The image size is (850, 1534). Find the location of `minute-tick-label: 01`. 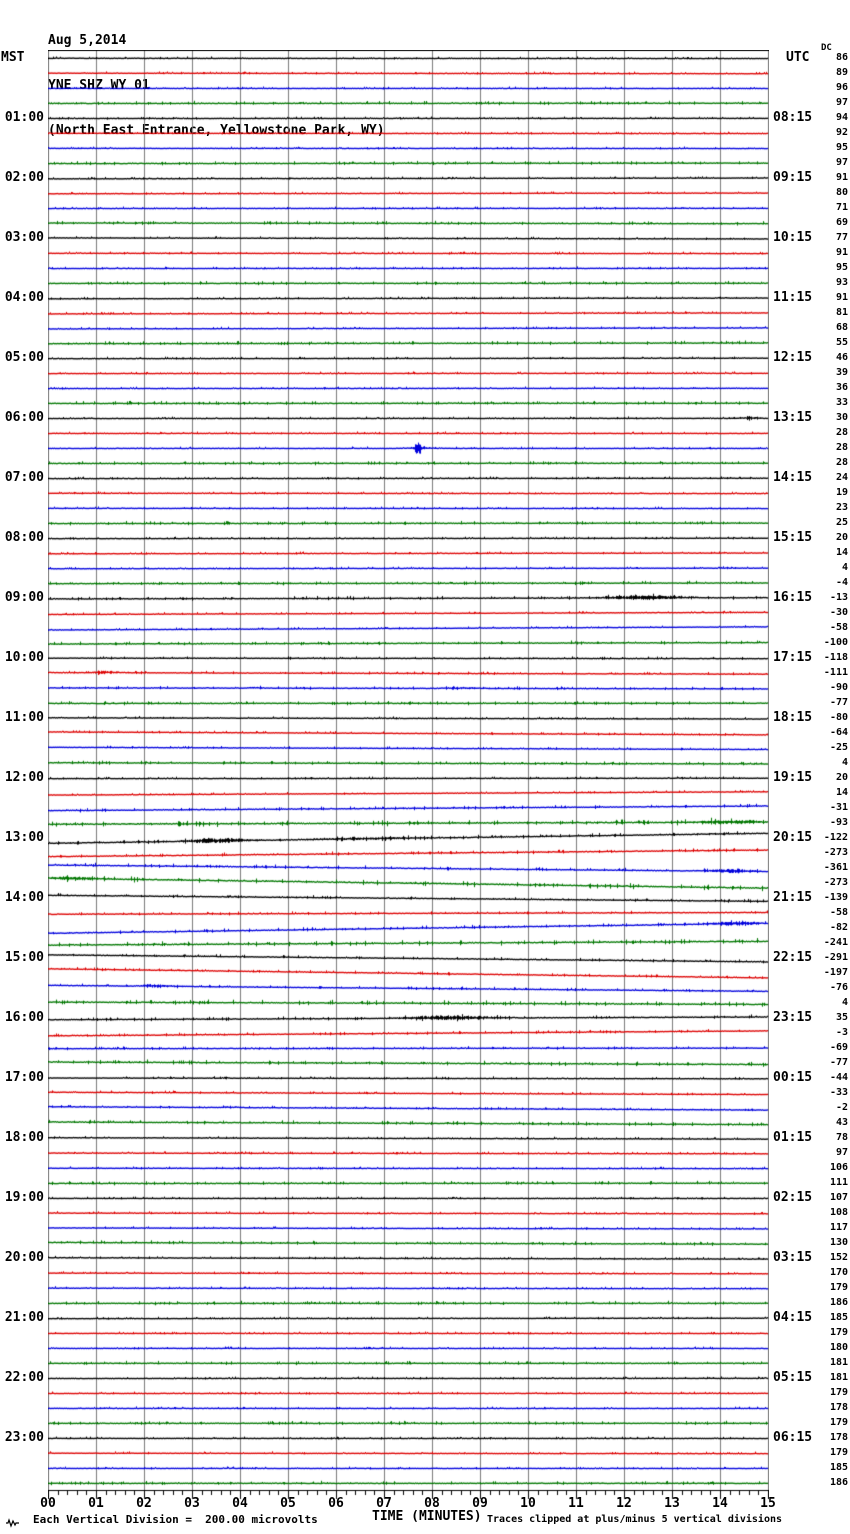

minute-tick-label: 01 is located at coordinates (96, 1503).